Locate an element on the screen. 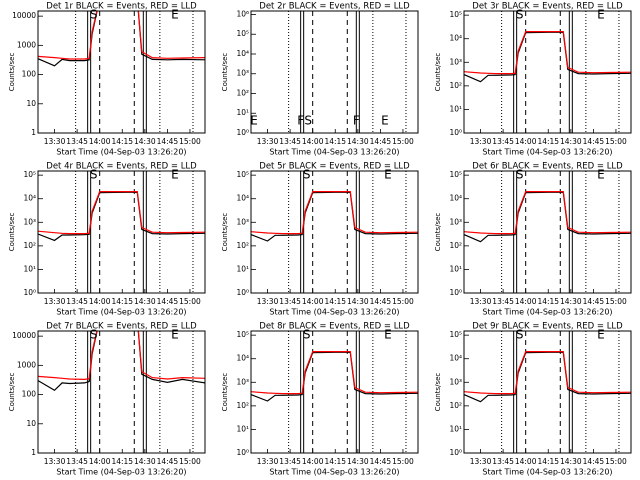 This screenshot has height=480, width=640. chart-title: Det 3r BLACK = Events, RED = LLD is located at coordinates (547, 7).